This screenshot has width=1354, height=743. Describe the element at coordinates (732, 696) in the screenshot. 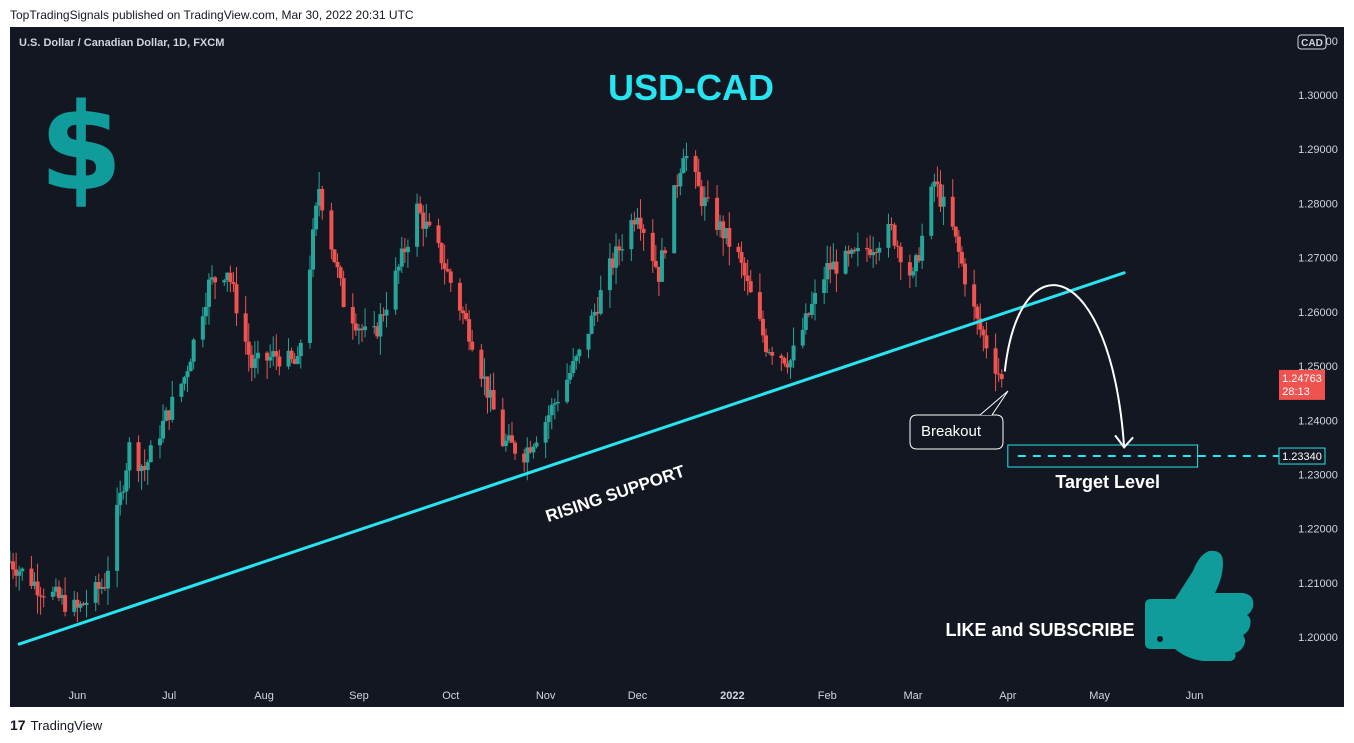

I see `time-tick-label: 2022` at that location.